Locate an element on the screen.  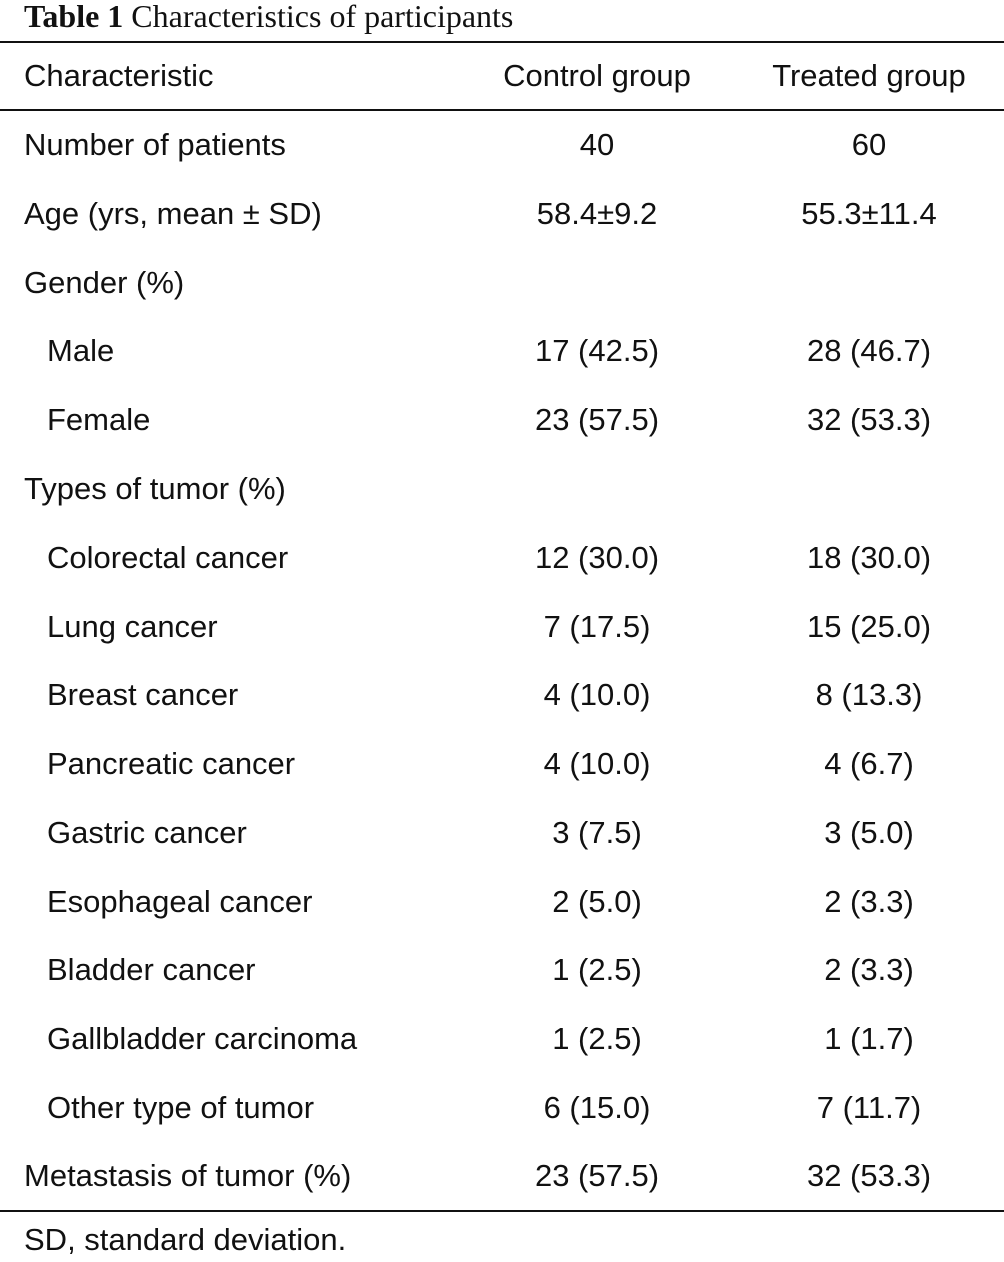
control-group-value: 12 (30.0) is located at coordinates (597, 558).